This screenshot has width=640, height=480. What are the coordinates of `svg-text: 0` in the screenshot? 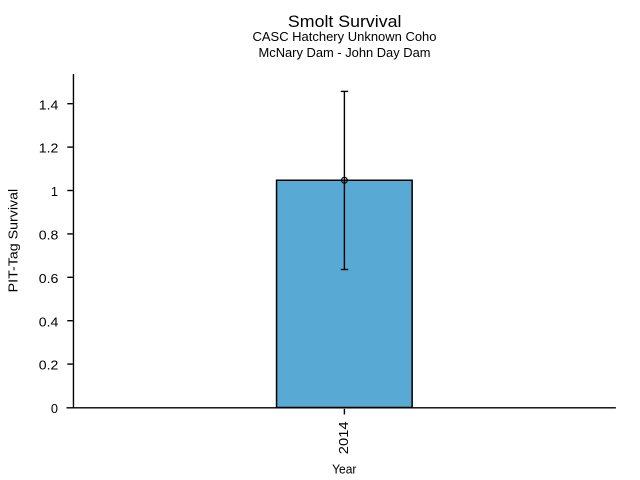 It's located at (54, 408).